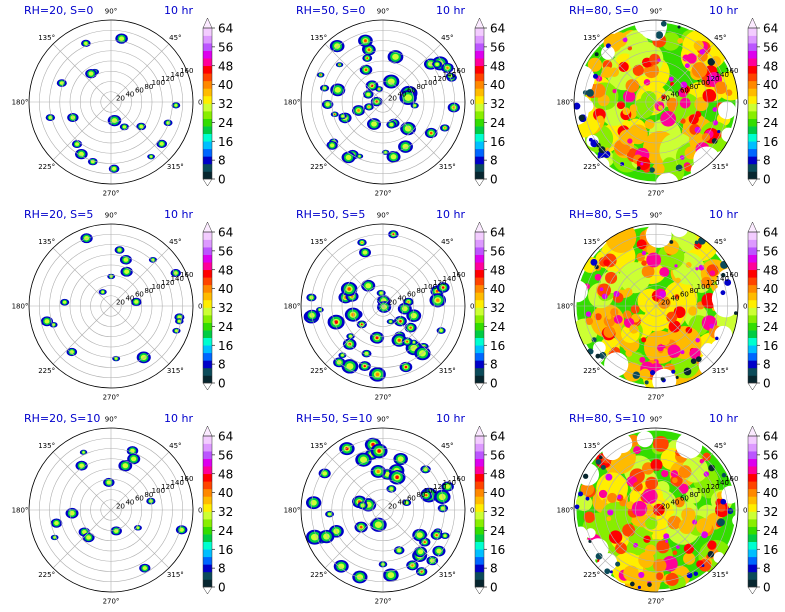 This screenshot has height=612, width=785. I want to click on colorbar-tick-label: 64, so click(225, 29).